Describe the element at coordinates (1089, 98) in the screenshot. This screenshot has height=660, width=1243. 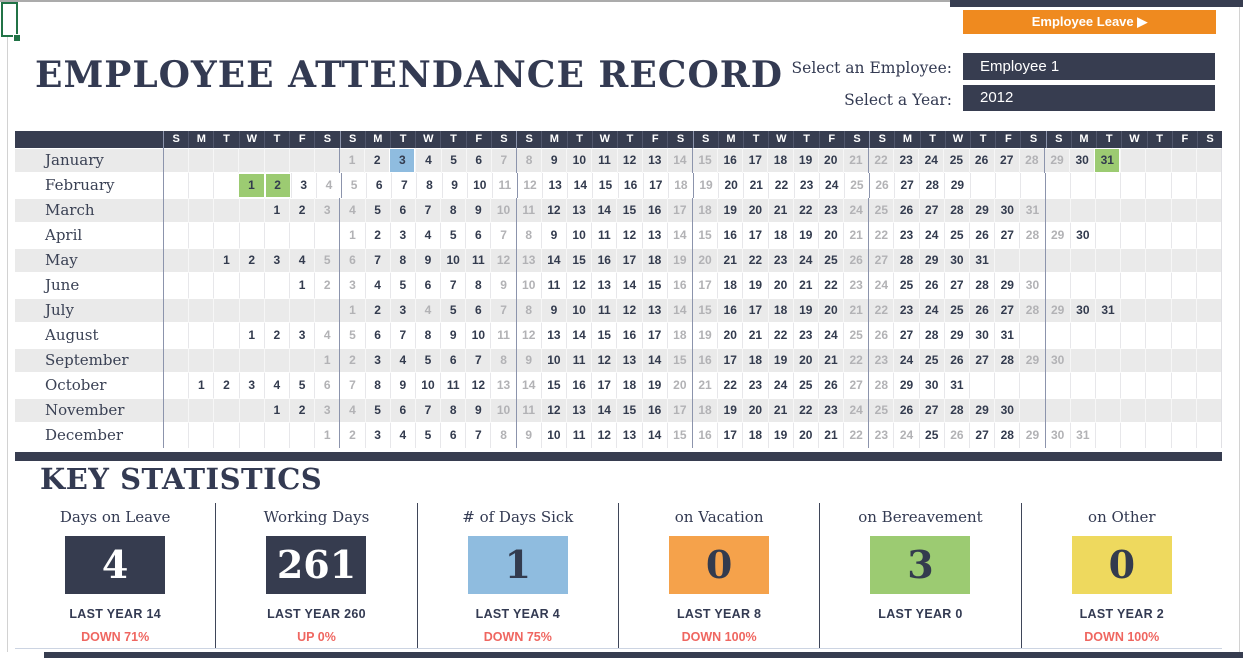
I see `year-select: 2012` at that location.